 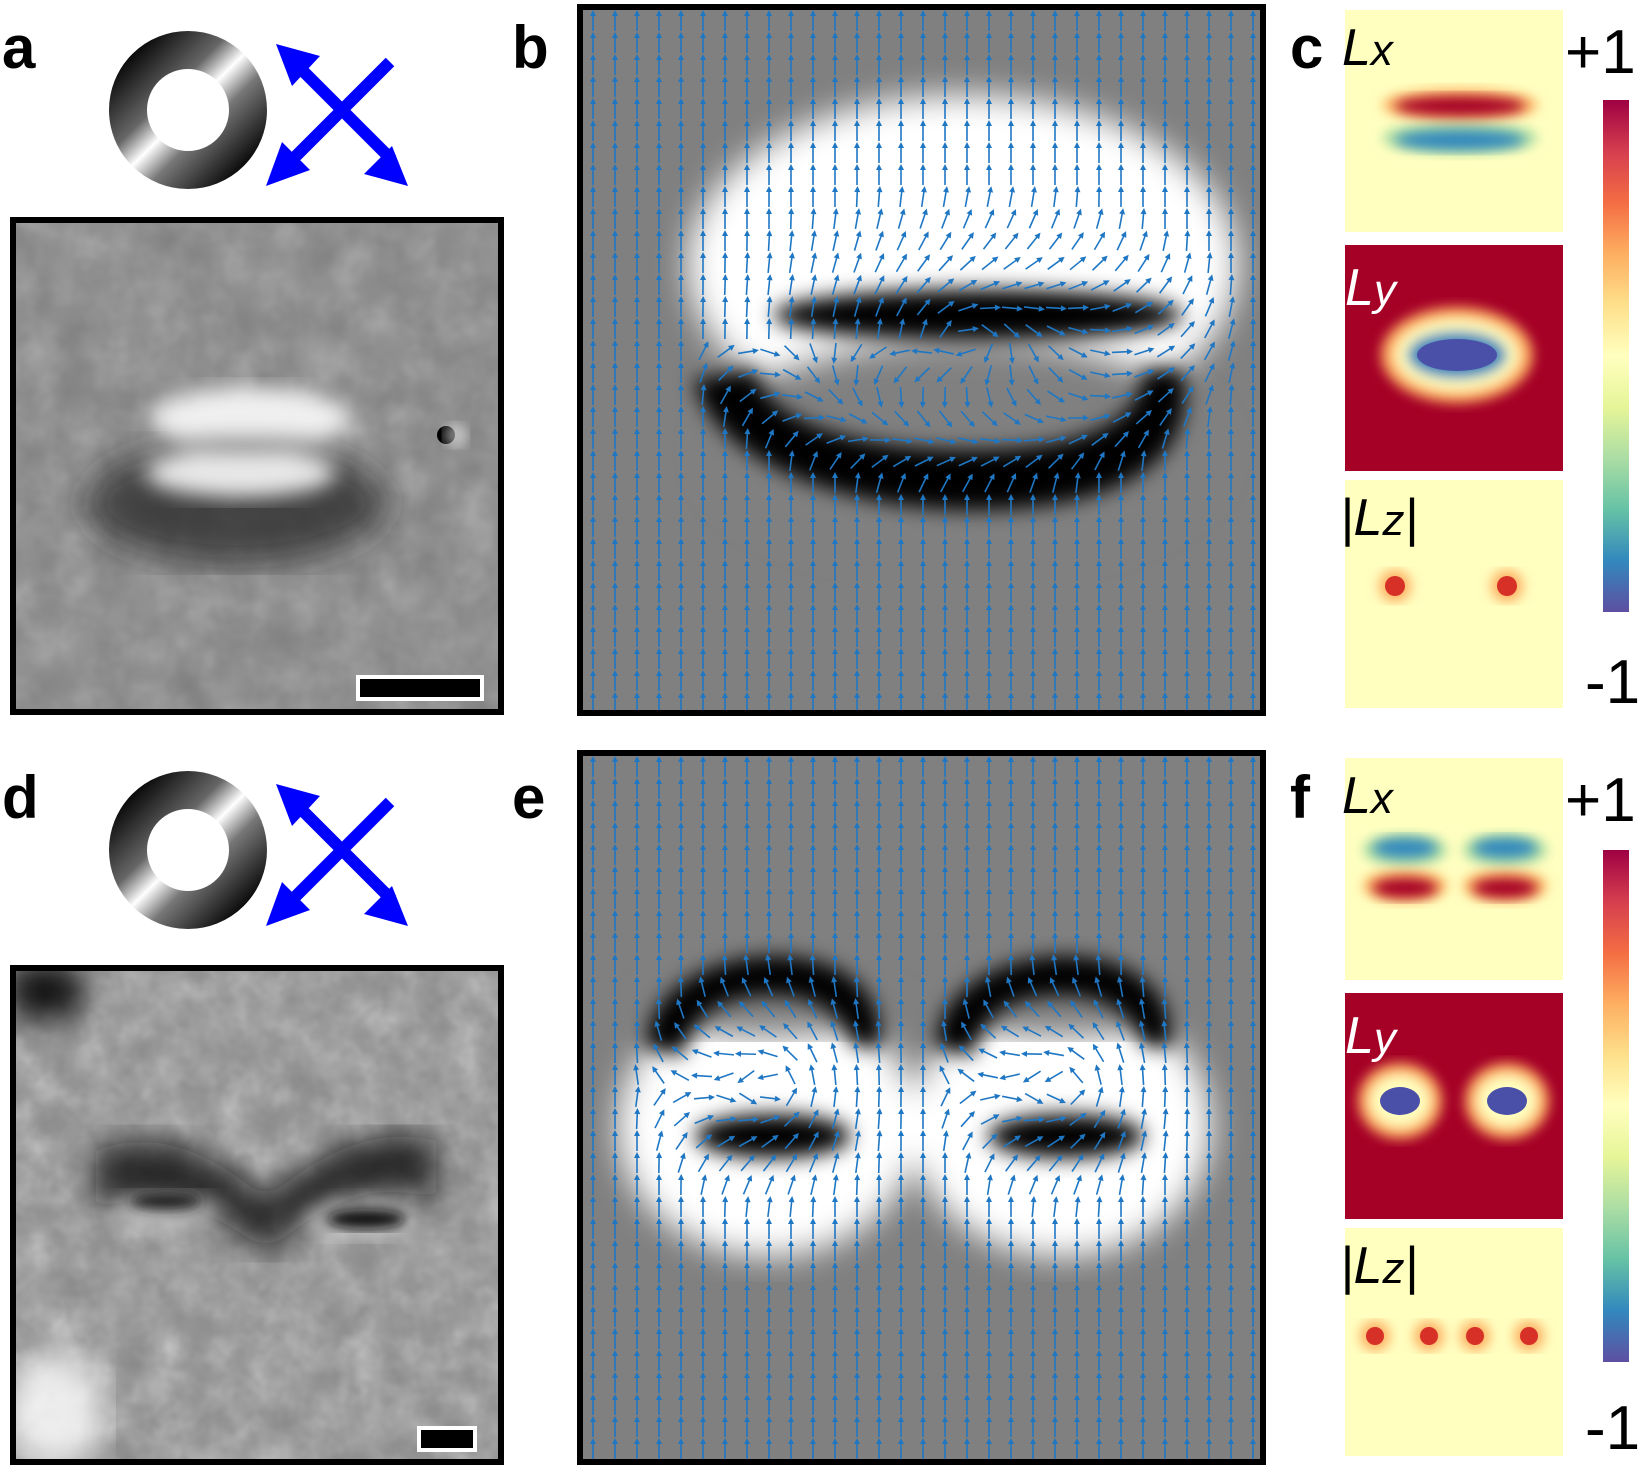 What do you see at coordinates (1370, 288) in the screenshot?
I see `Ly-label-c: Ly` at bounding box center [1370, 288].